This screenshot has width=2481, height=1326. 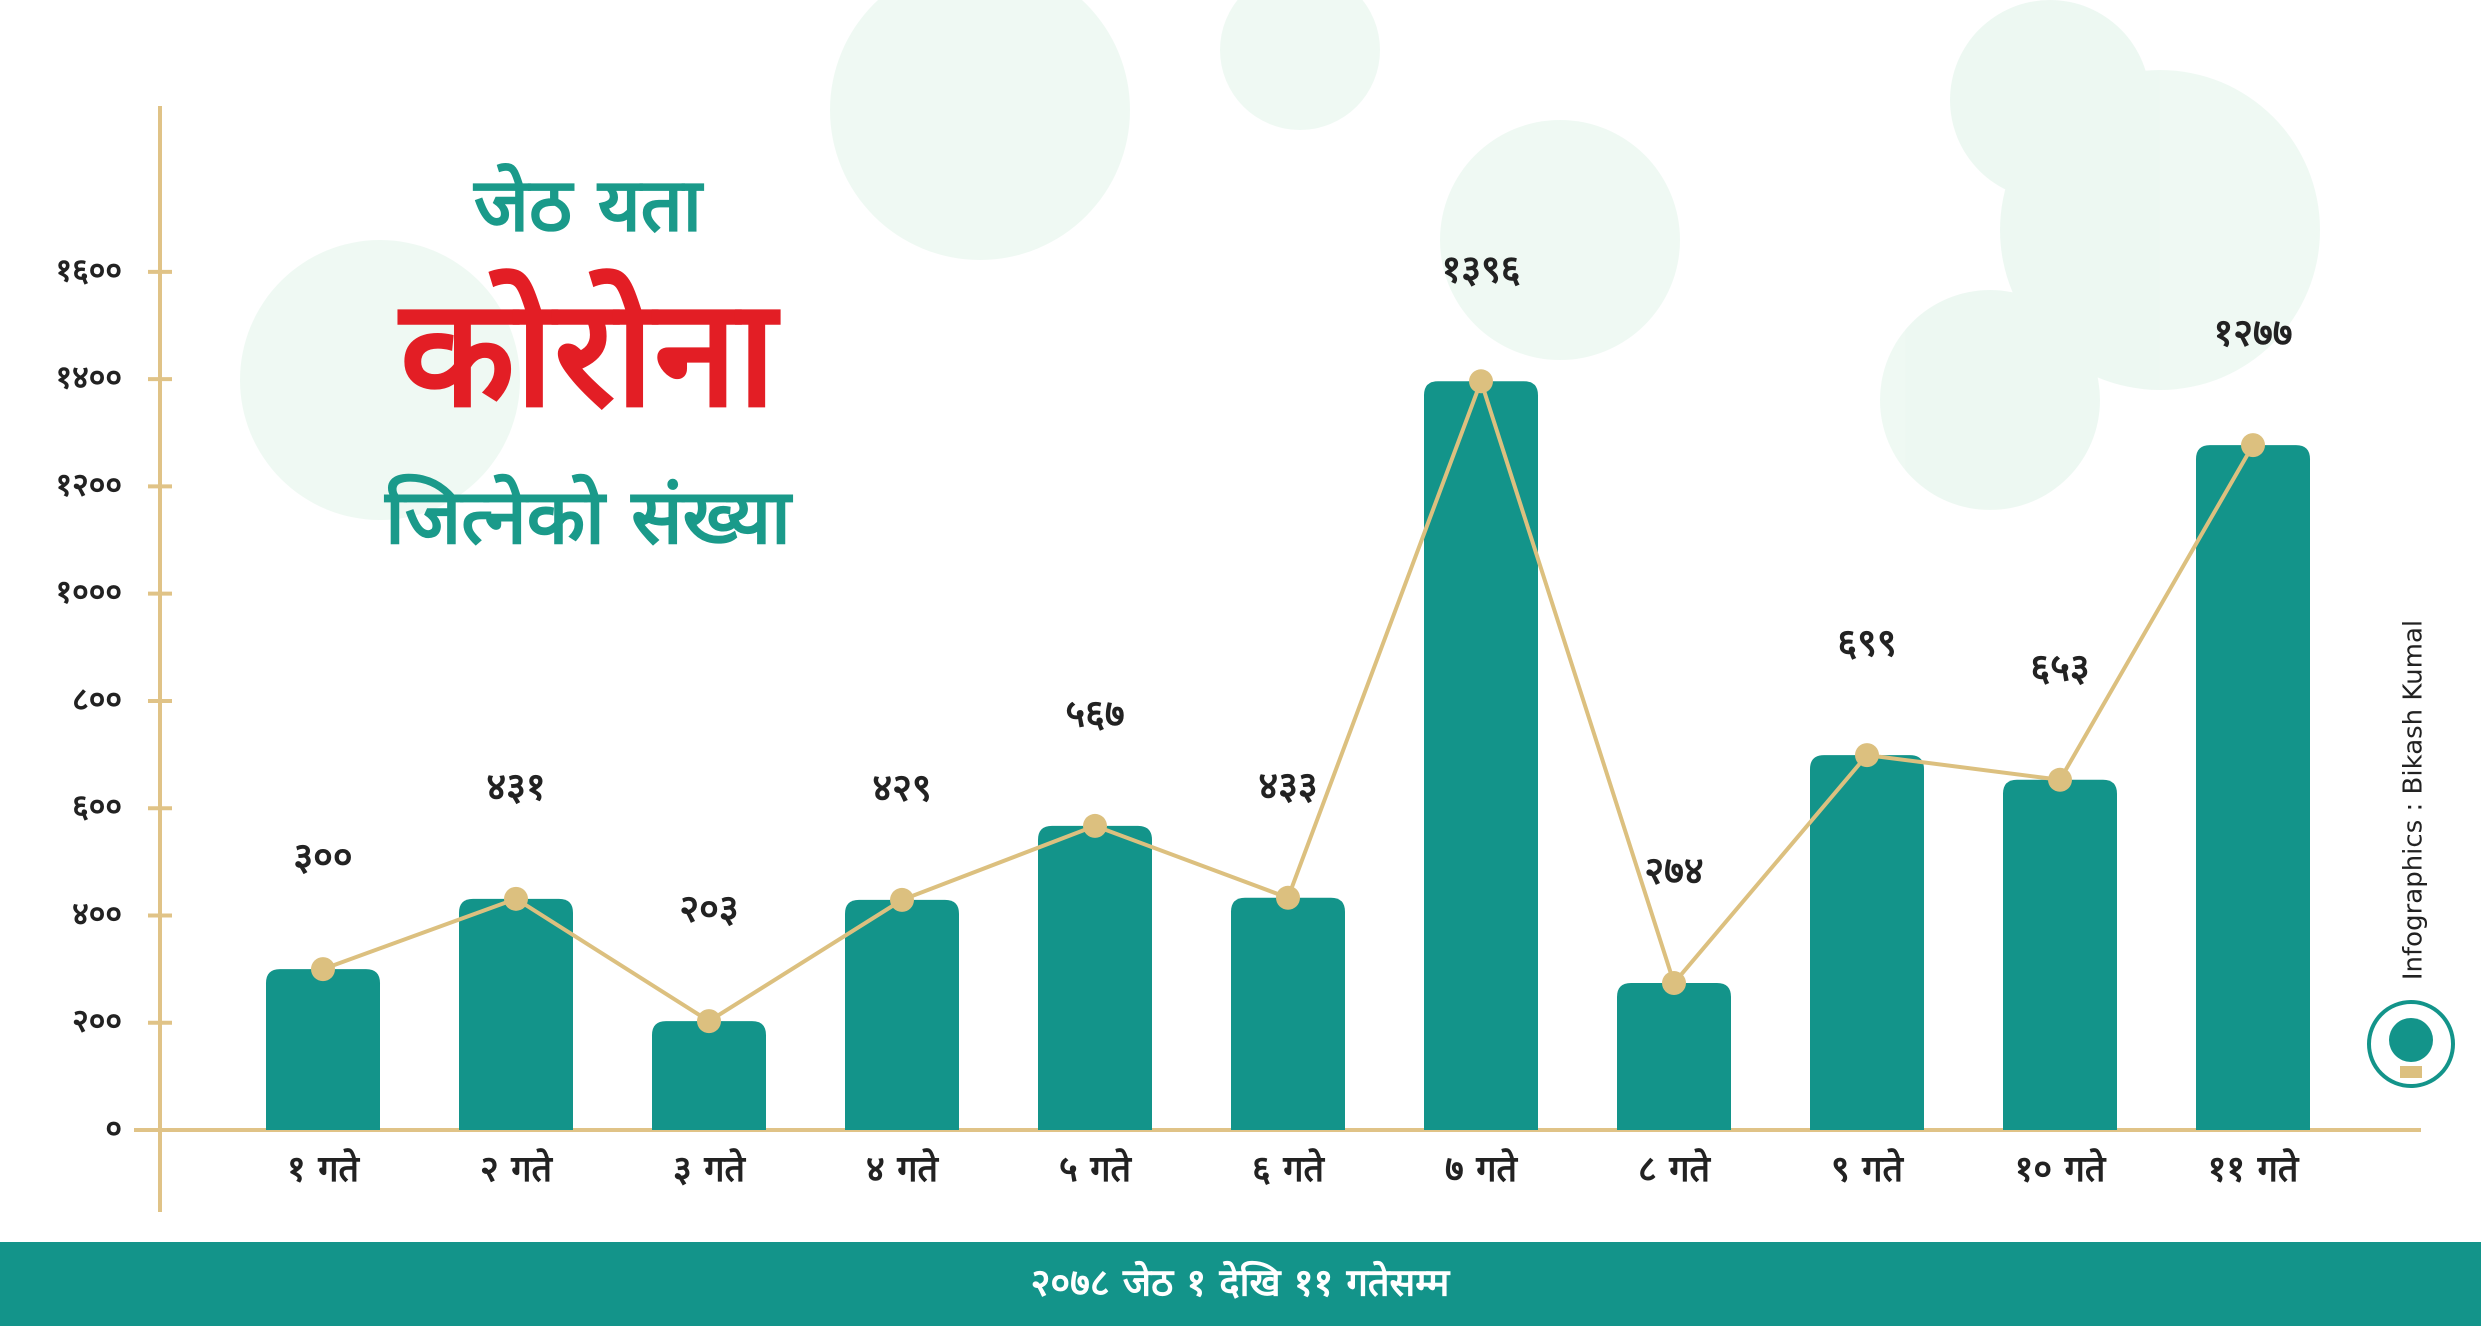 What do you see at coordinates (97, 806) in the screenshot?
I see `y-tick-label: ६००` at bounding box center [97, 806].